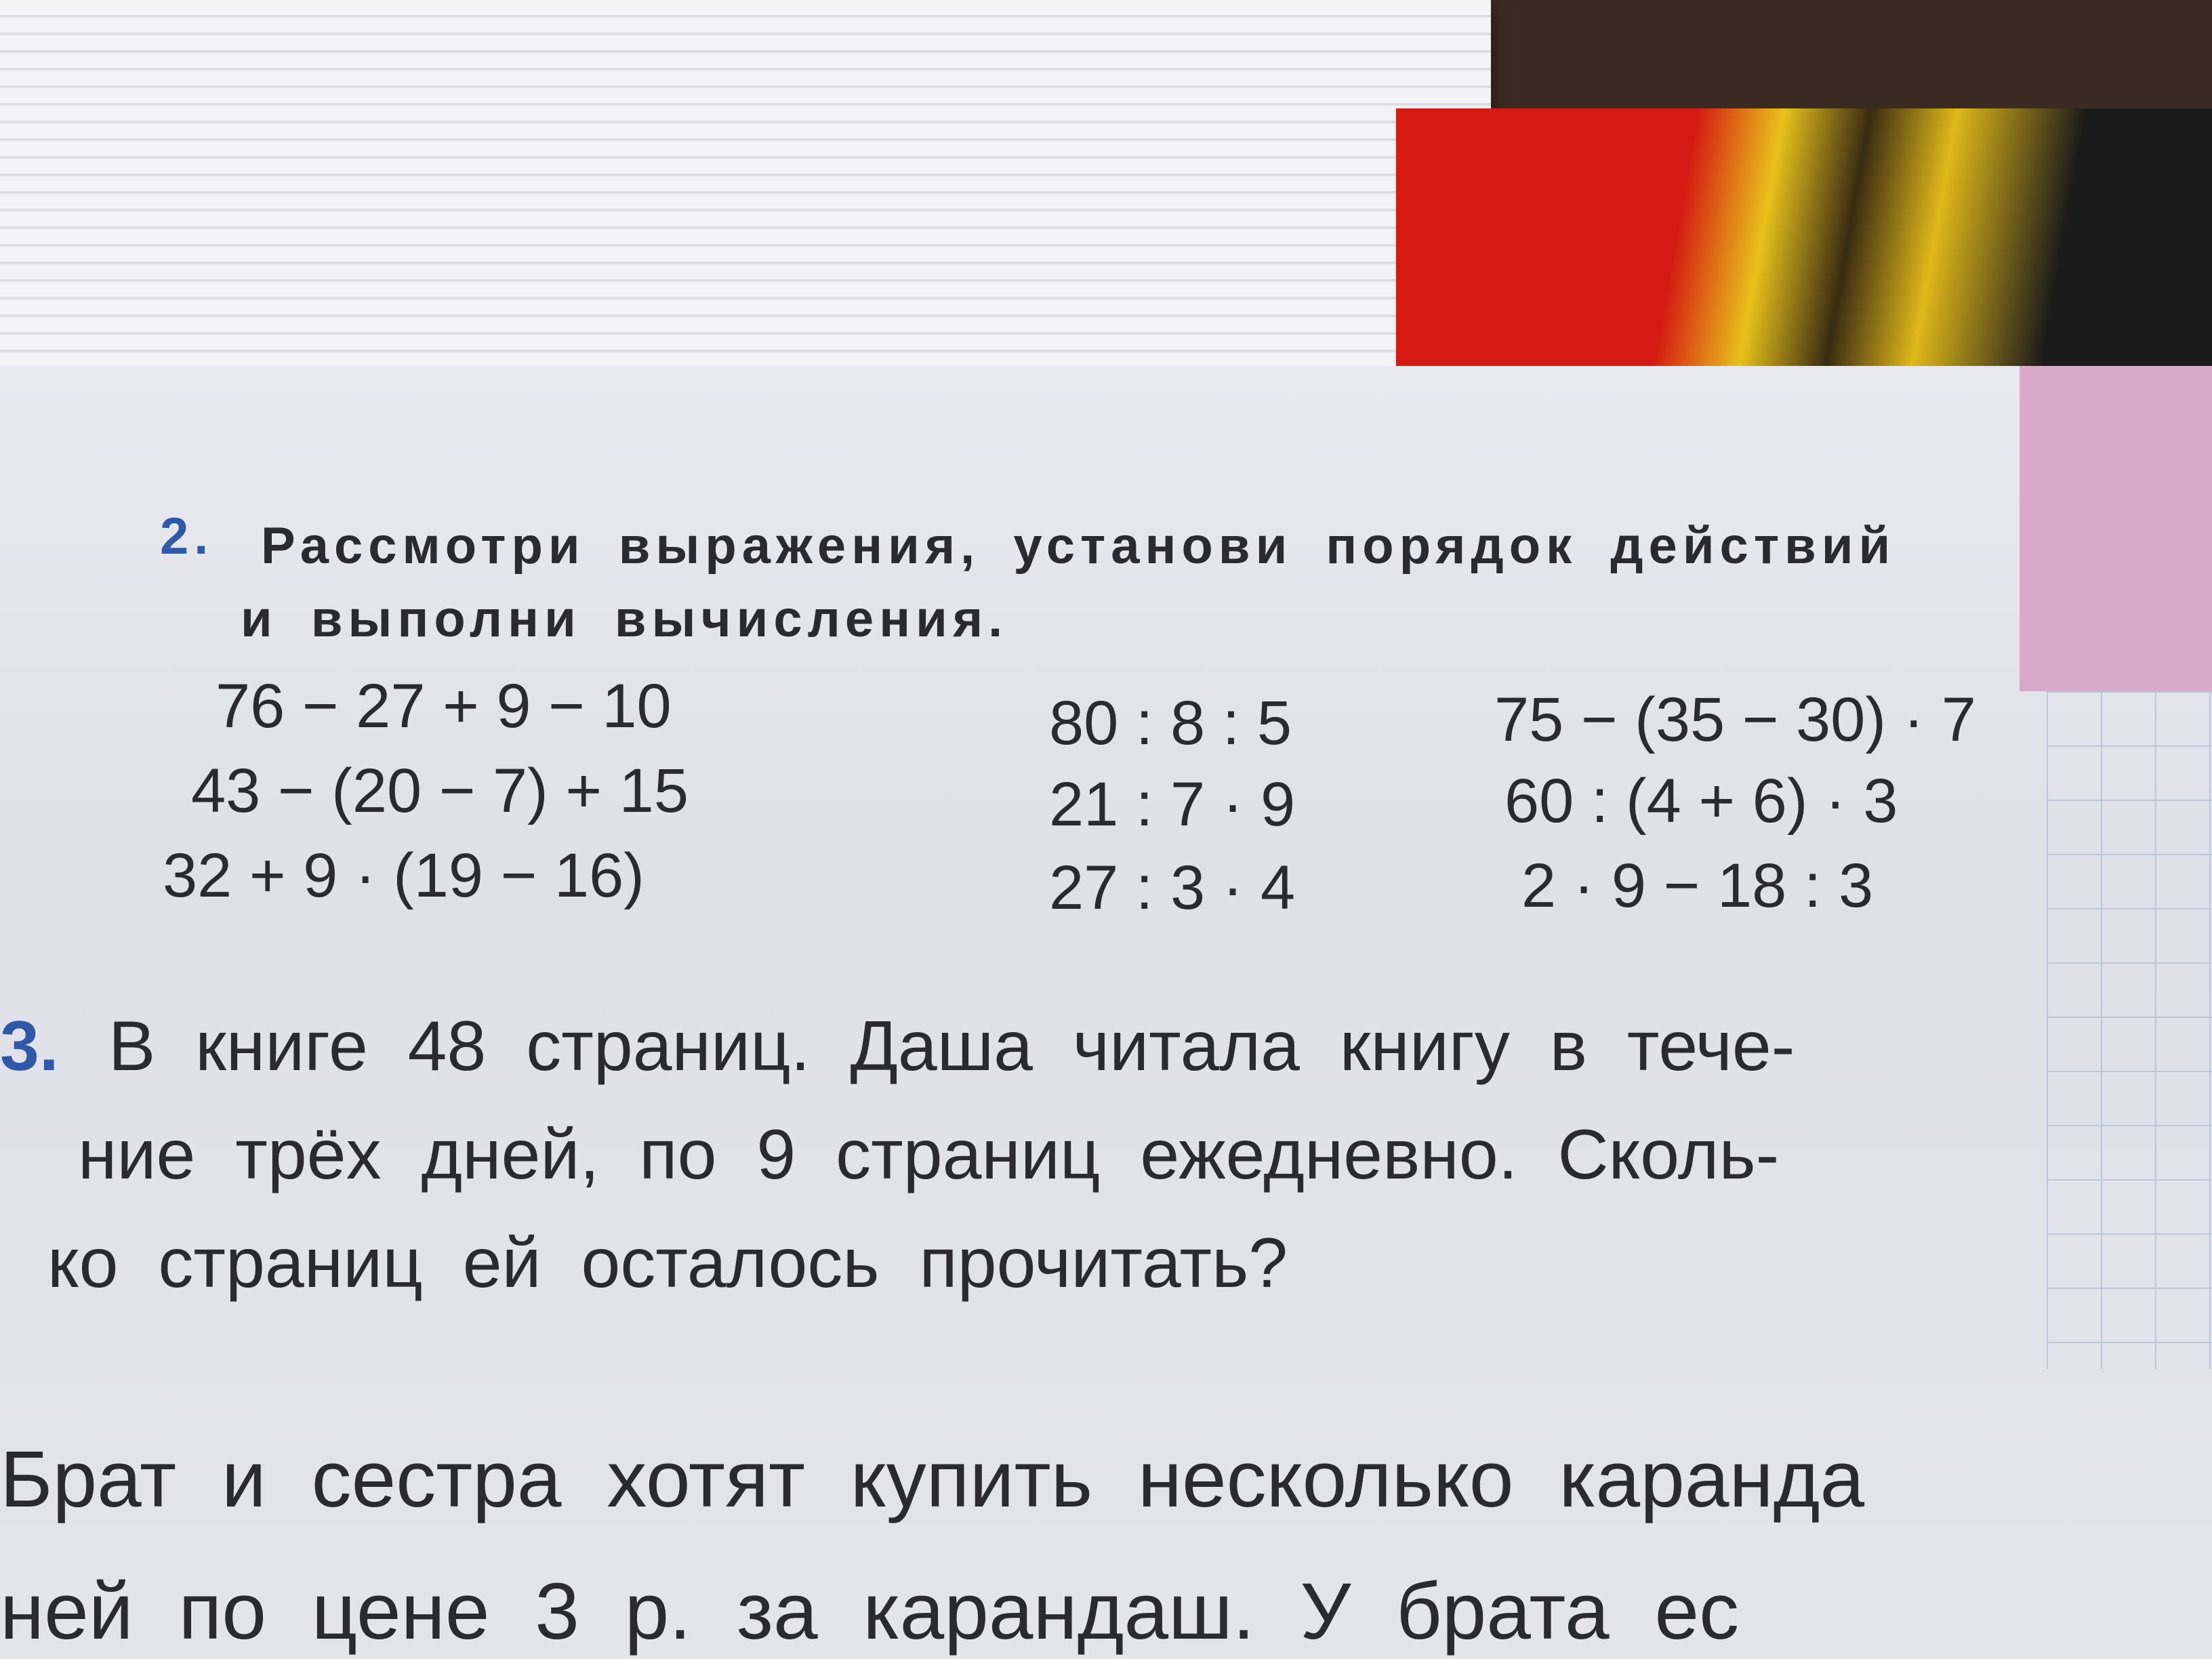  Describe the element at coordinates (30, 1046) in the screenshot. I see `task-3-number: 3.` at that location.